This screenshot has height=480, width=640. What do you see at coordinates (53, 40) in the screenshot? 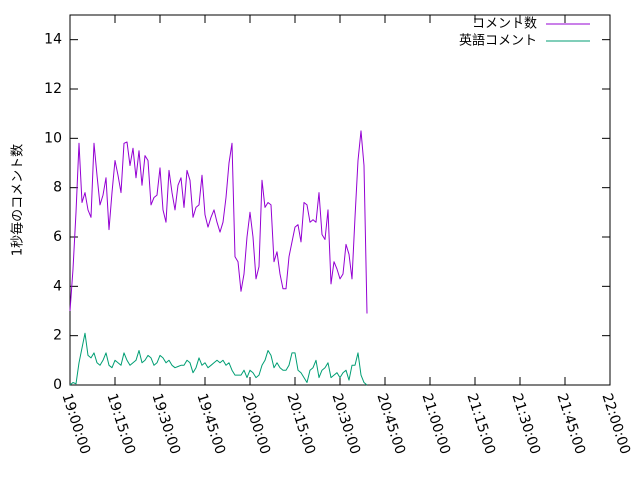
I see `y-tick-label: 14` at bounding box center [53, 40].